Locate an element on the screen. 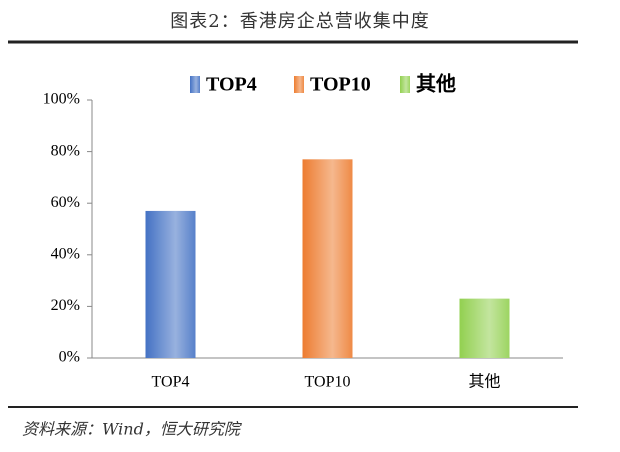 This screenshot has height=452, width=620. x-tick-label: TOP10 is located at coordinates (328, 382).